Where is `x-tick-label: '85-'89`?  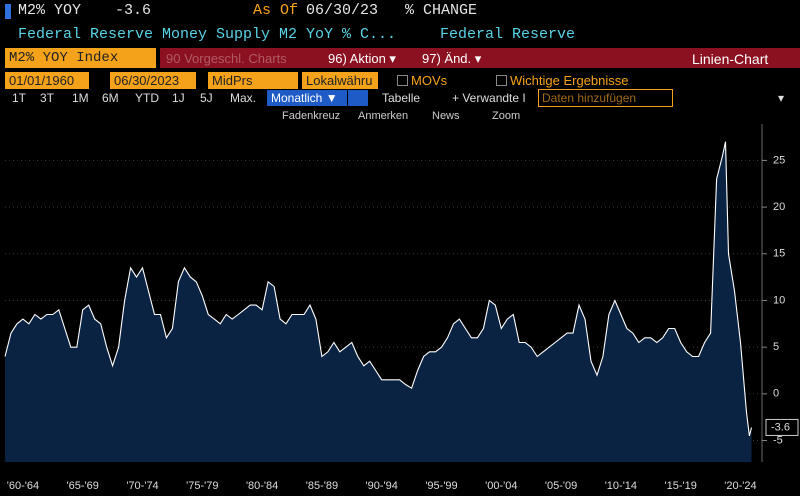 x-tick-label: '85-'89 is located at coordinates (322, 486).